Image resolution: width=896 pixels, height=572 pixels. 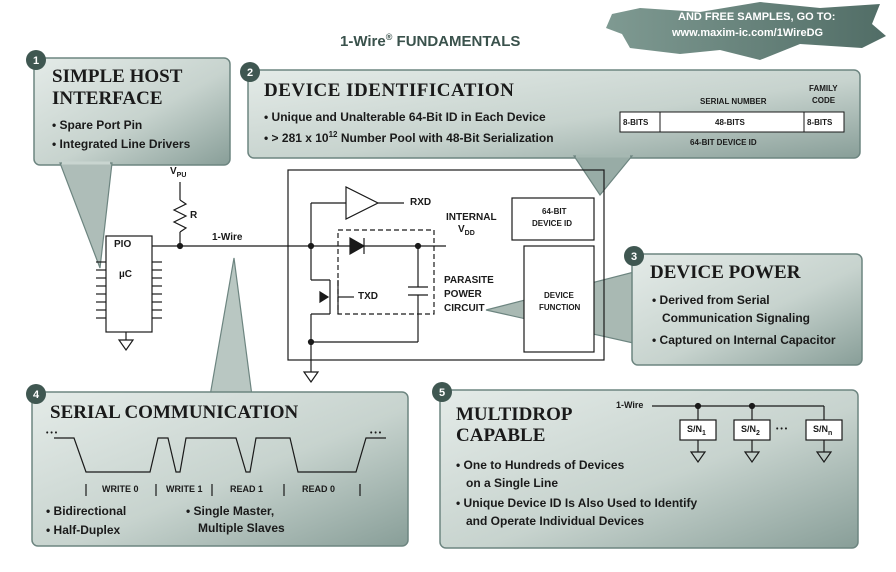 I want to click on device-id-block, so click(x=553, y=219).